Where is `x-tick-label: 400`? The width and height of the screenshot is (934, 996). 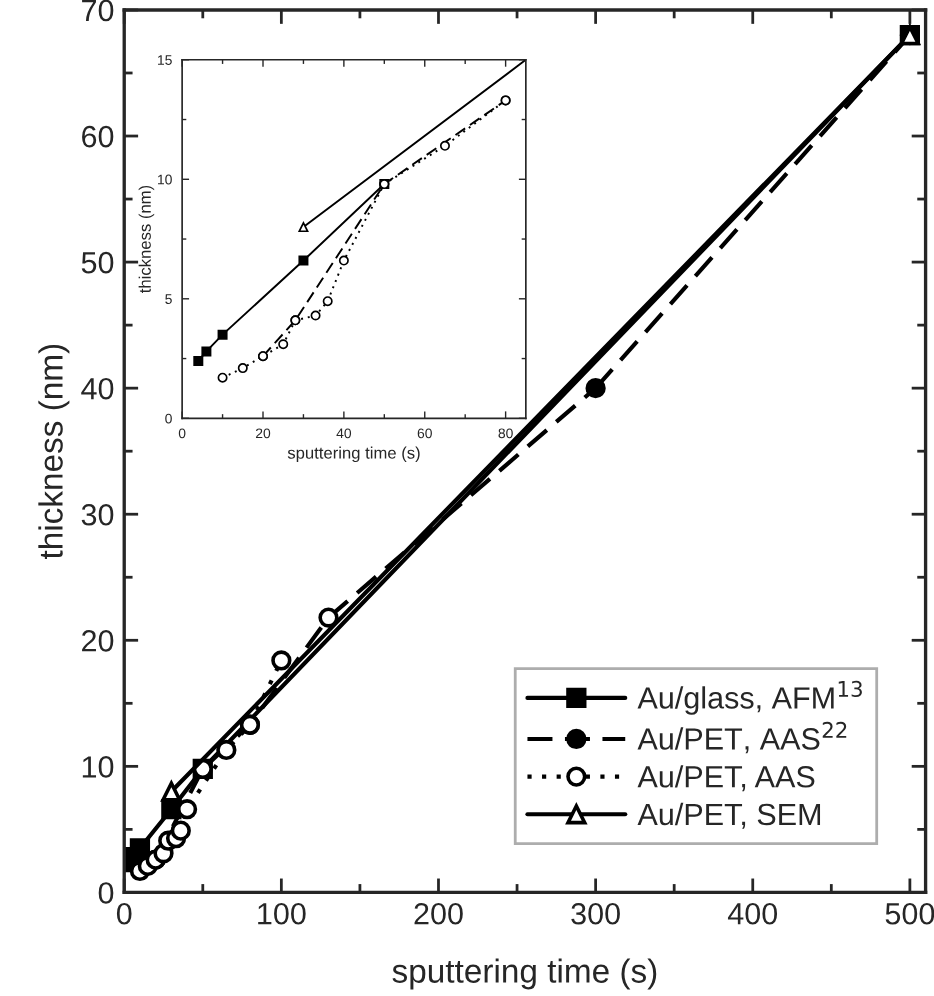 x-tick-label: 400 is located at coordinates (752, 913).